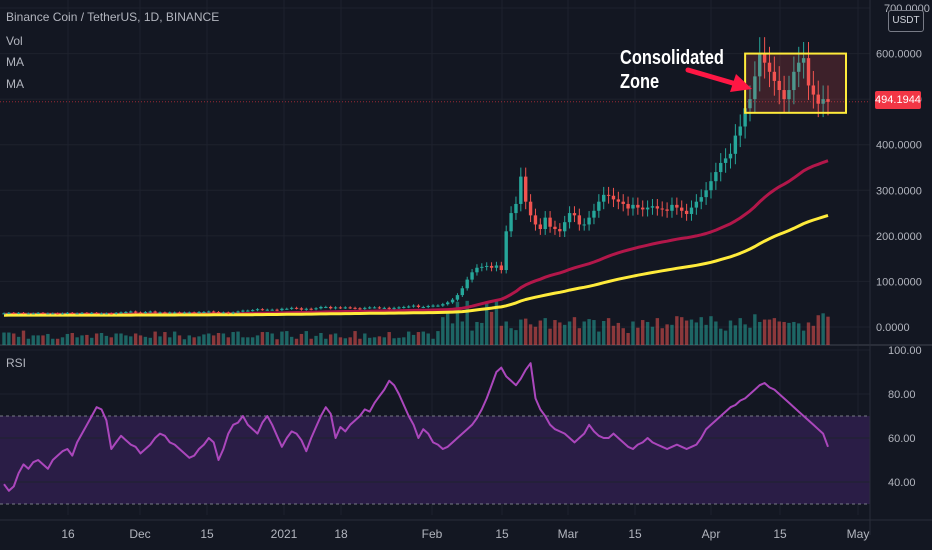 This screenshot has height=550, width=932. What do you see at coordinates (899, 191) in the screenshot?
I see `price-tick-label: 300.0000` at bounding box center [899, 191].